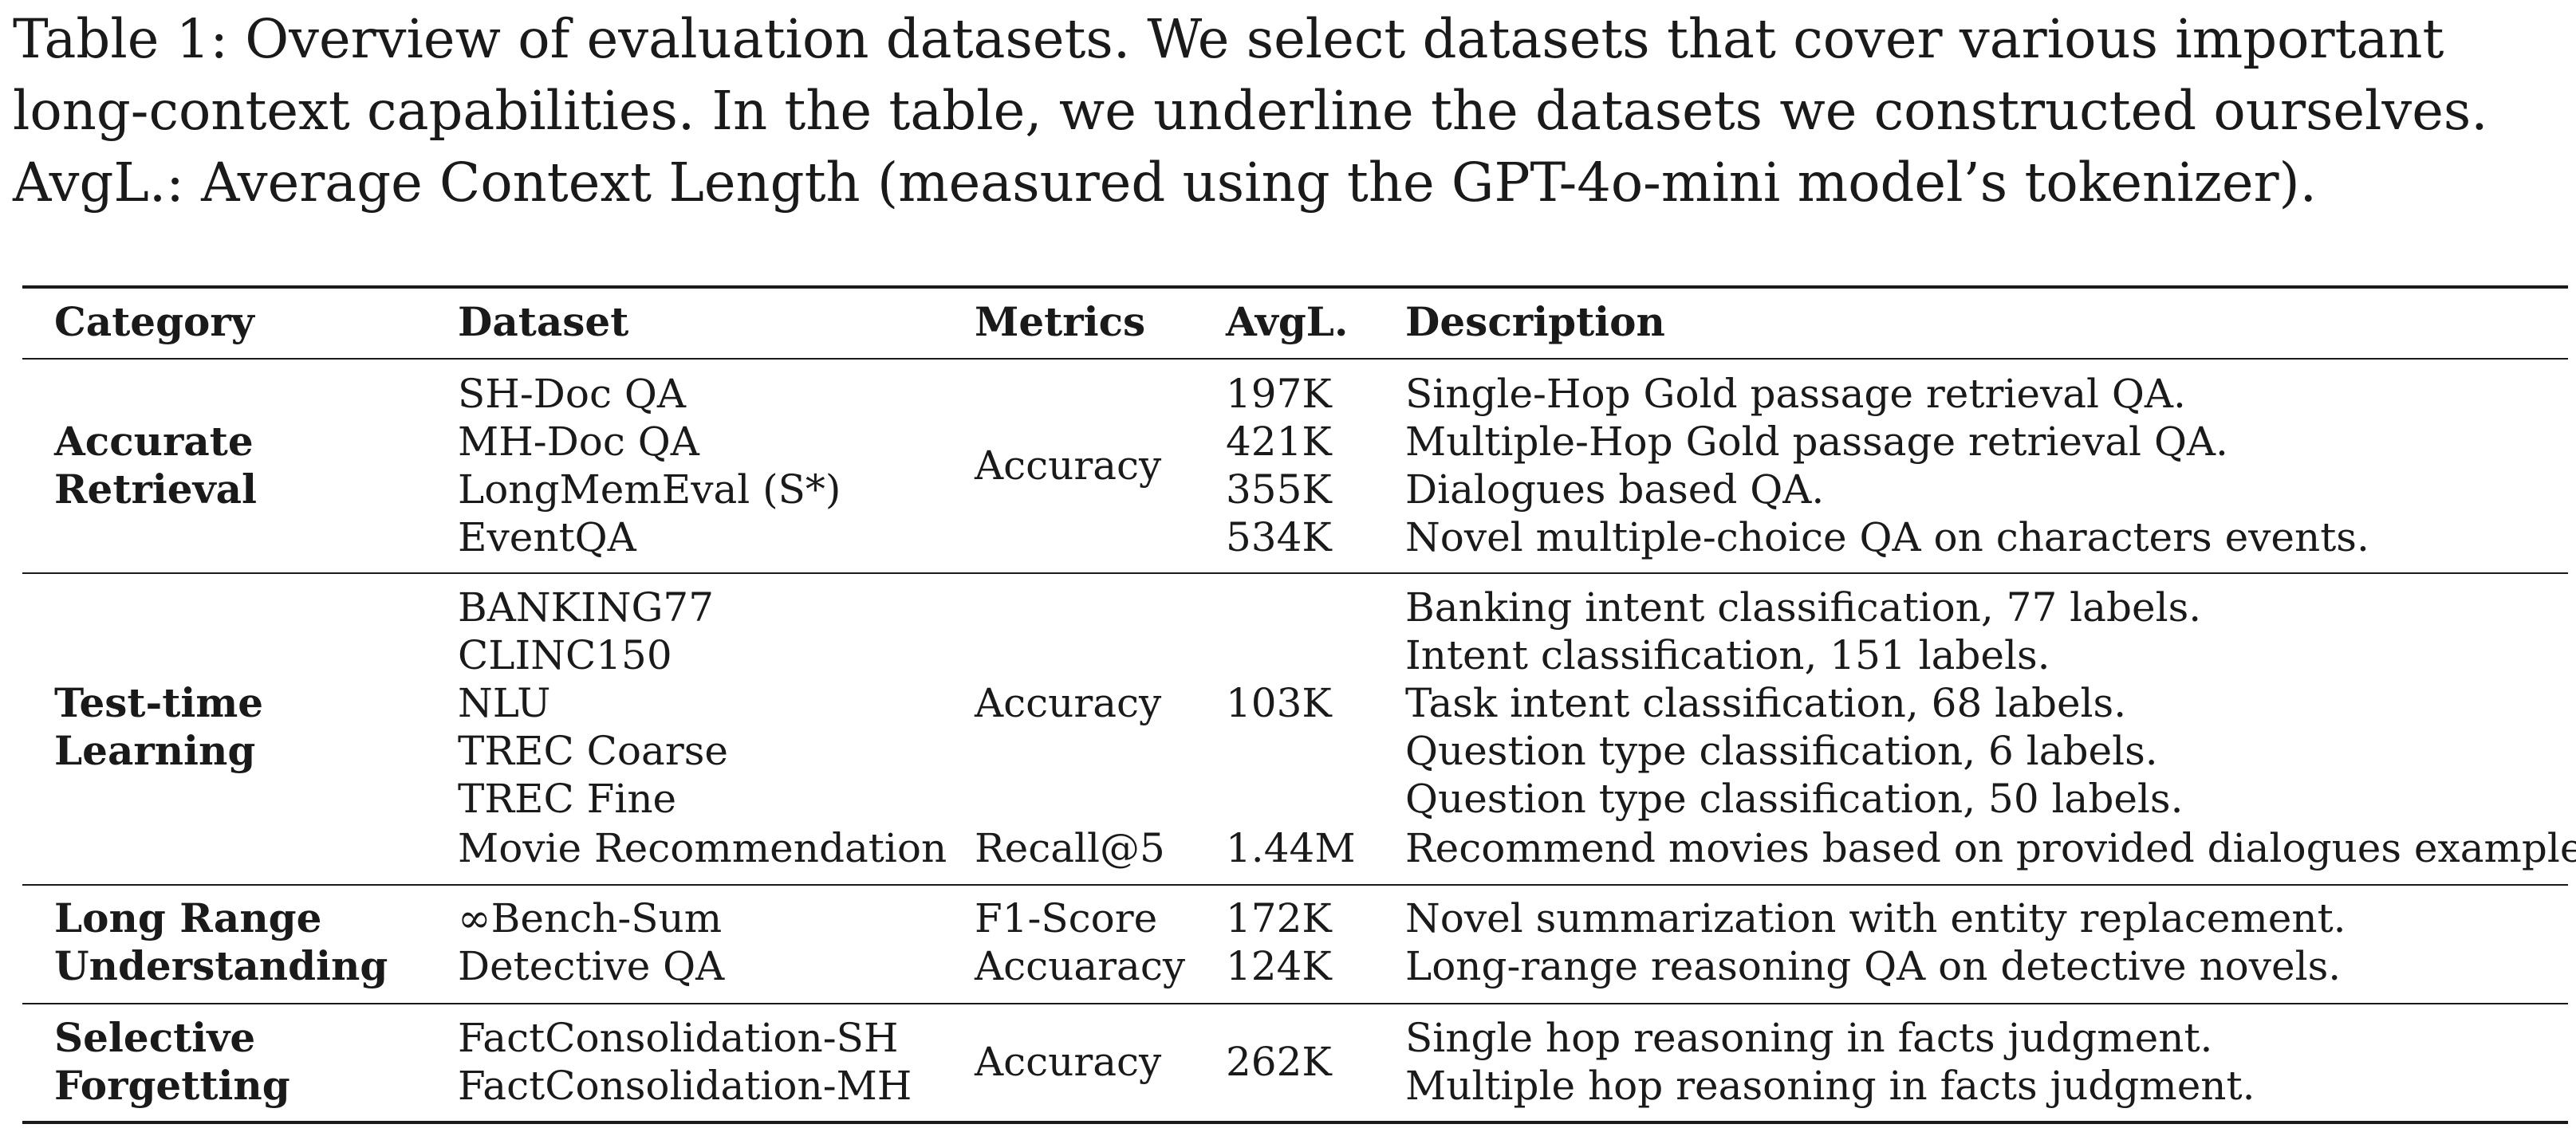 This screenshot has height=1132, width=2576. What do you see at coordinates (1279, 918) in the screenshot?
I see `avgl-cell: 172K` at bounding box center [1279, 918].